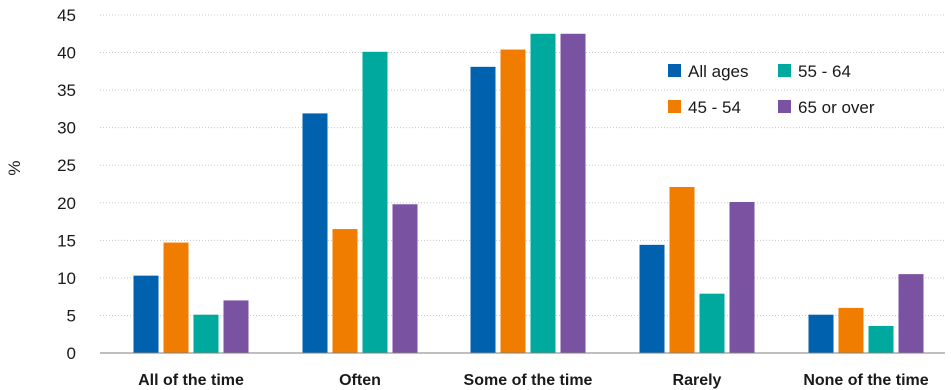 Image resolution: width=951 pixels, height=390 pixels. Describe the element at coordinates (405, 278) in the screenshot. I see `bar-65-or-over-often` at that location.